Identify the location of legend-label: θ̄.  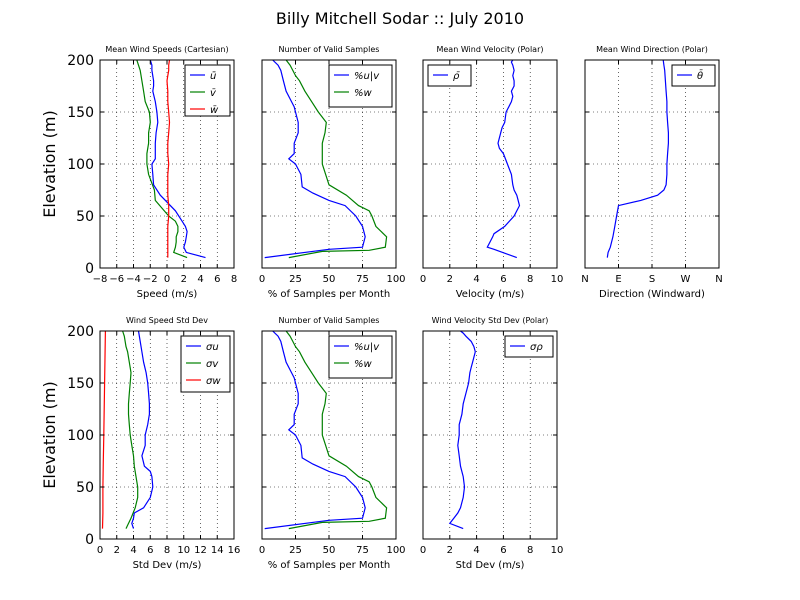
(700, 75).